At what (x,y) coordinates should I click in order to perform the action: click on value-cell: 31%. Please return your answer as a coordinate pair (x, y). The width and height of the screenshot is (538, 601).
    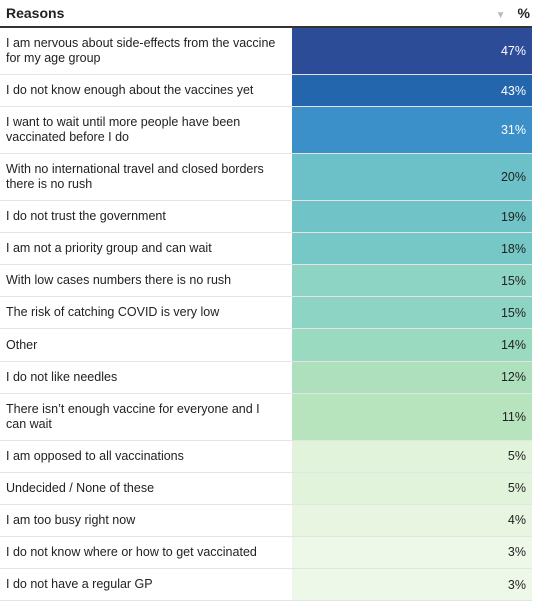
    Looking at the image, I should click on (412, 130).